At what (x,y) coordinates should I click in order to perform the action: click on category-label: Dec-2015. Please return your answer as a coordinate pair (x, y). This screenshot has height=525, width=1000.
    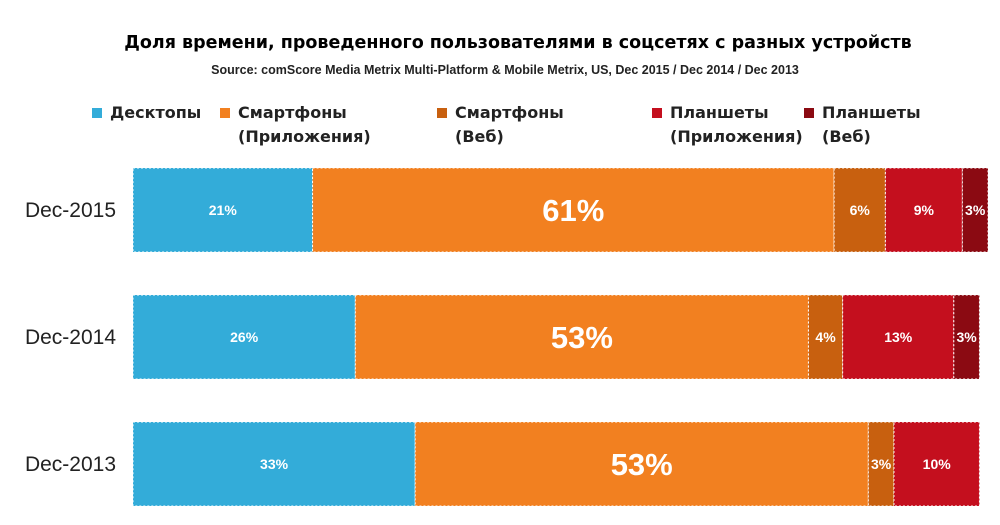
    Looking at the image, I should click on (70, 210).